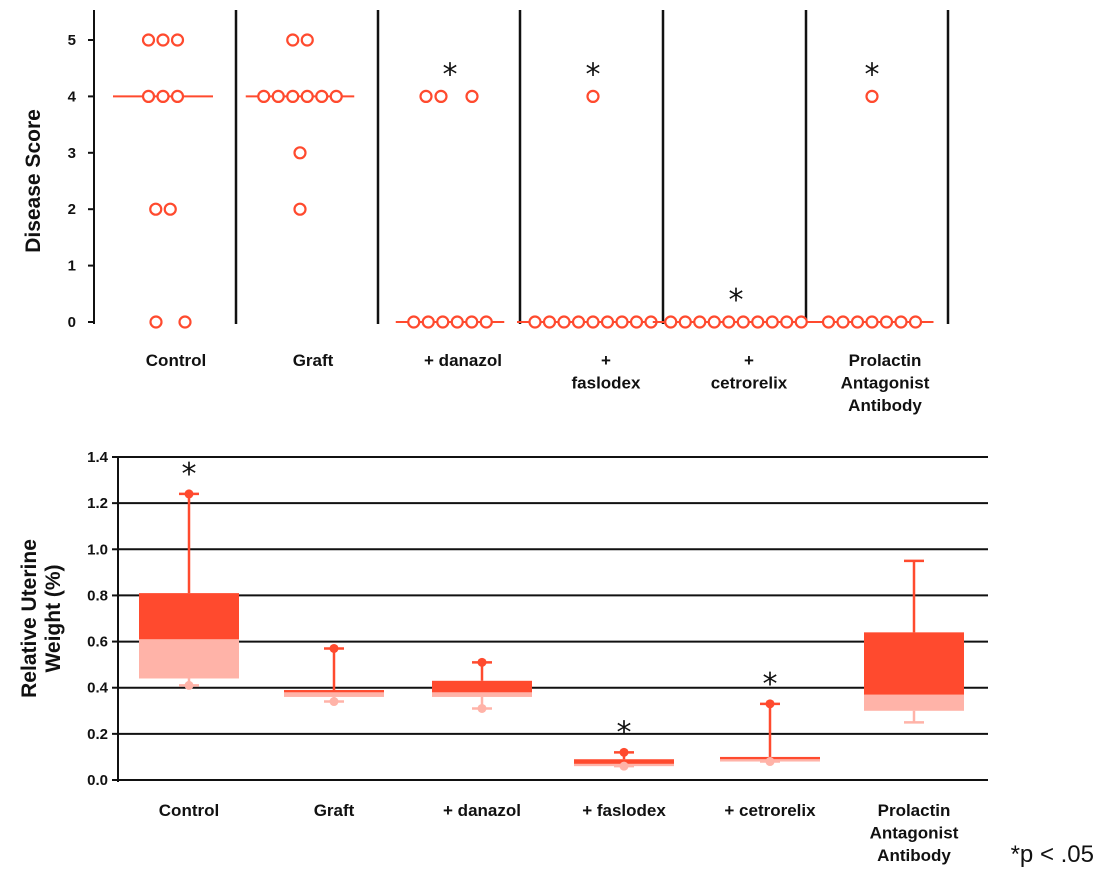 Image resolution: width=1099 pixels, height=872 pixels. Describe the element at coordinates (72, 322) in the screenshot. I see `y-tick-label: 0` at that location.